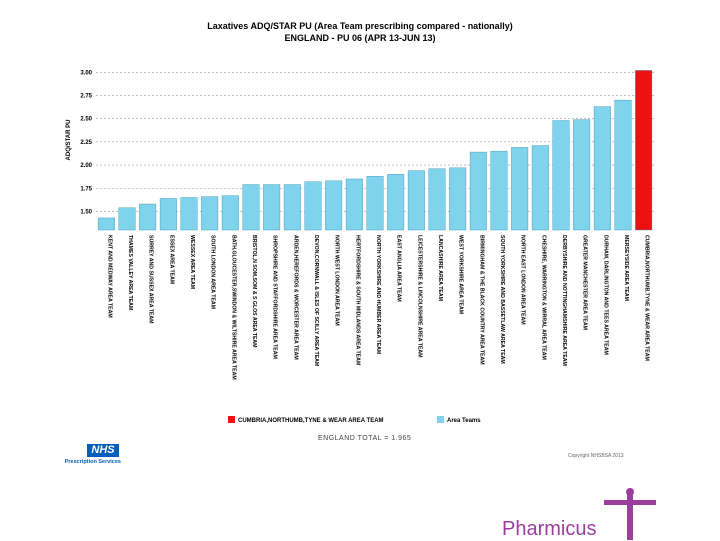  Describe the element at coordinates (523, 280) in the screenshot. I see `category-label: NORTH EAST LONDON AREA TEAM` at that location.